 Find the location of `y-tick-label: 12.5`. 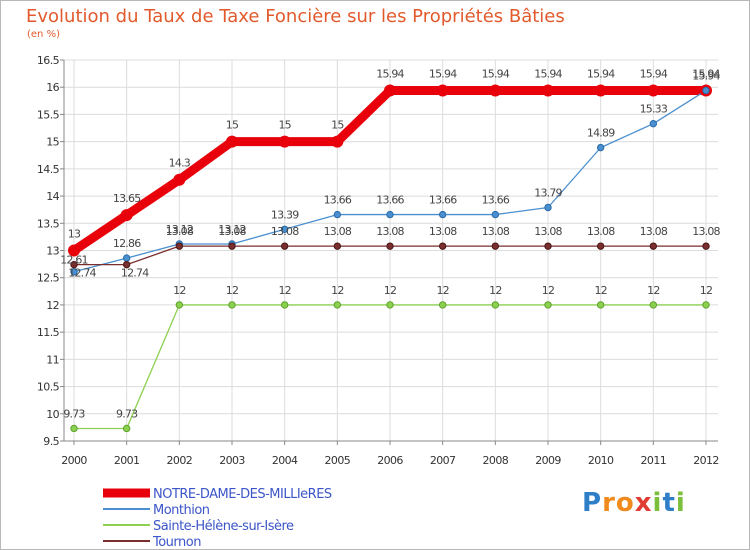

y-tick-label: 12.5 is located at coordinates (48, 278).